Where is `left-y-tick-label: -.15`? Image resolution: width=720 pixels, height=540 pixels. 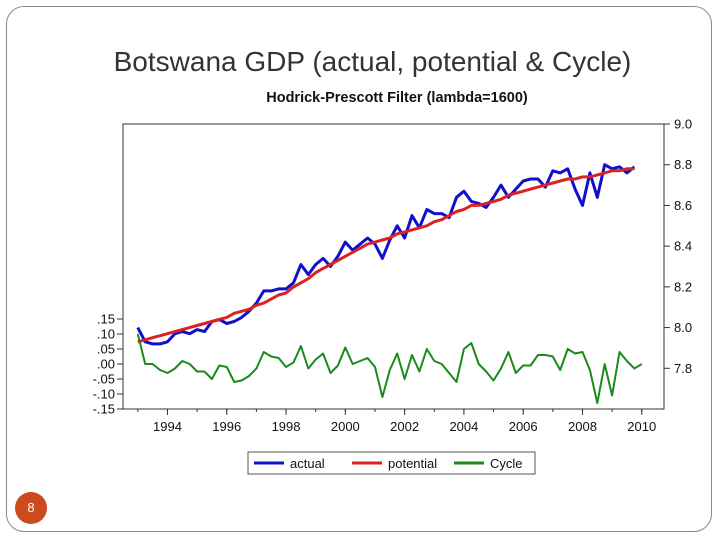
left-y-tick-label: -.15 is located at coordinates (104, 409).